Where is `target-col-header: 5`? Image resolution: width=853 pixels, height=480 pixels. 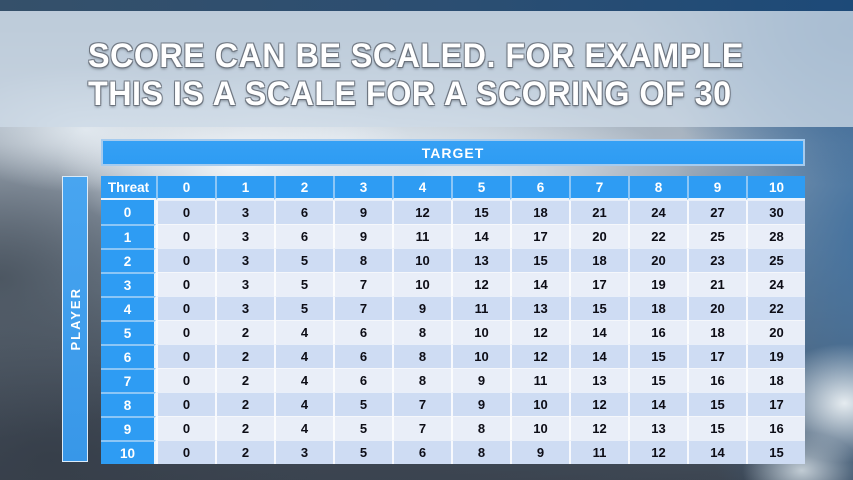 target-col-header: 5 is located at coordinates (480, 188).